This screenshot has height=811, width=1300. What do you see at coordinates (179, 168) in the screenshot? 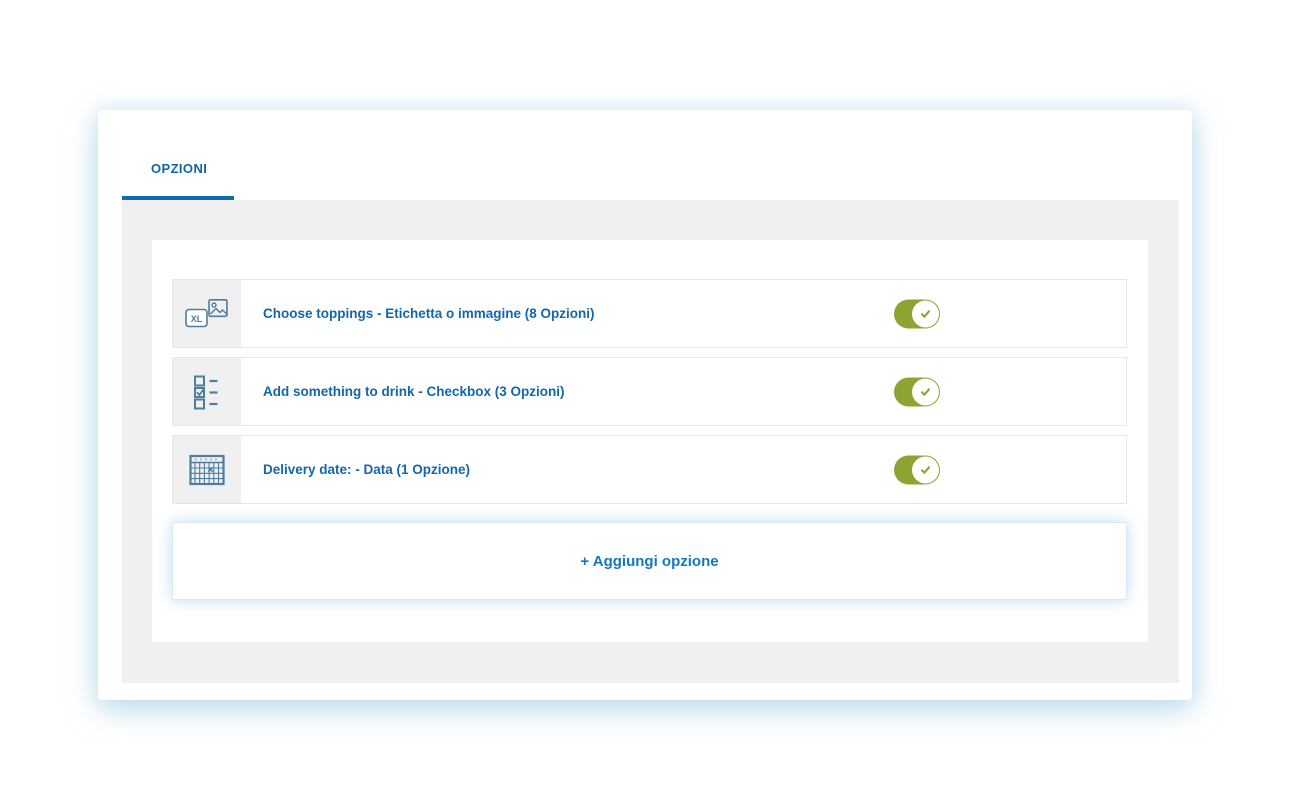
I see `tab-opzioni: OPZIONI` at bounding box center [179, 168].